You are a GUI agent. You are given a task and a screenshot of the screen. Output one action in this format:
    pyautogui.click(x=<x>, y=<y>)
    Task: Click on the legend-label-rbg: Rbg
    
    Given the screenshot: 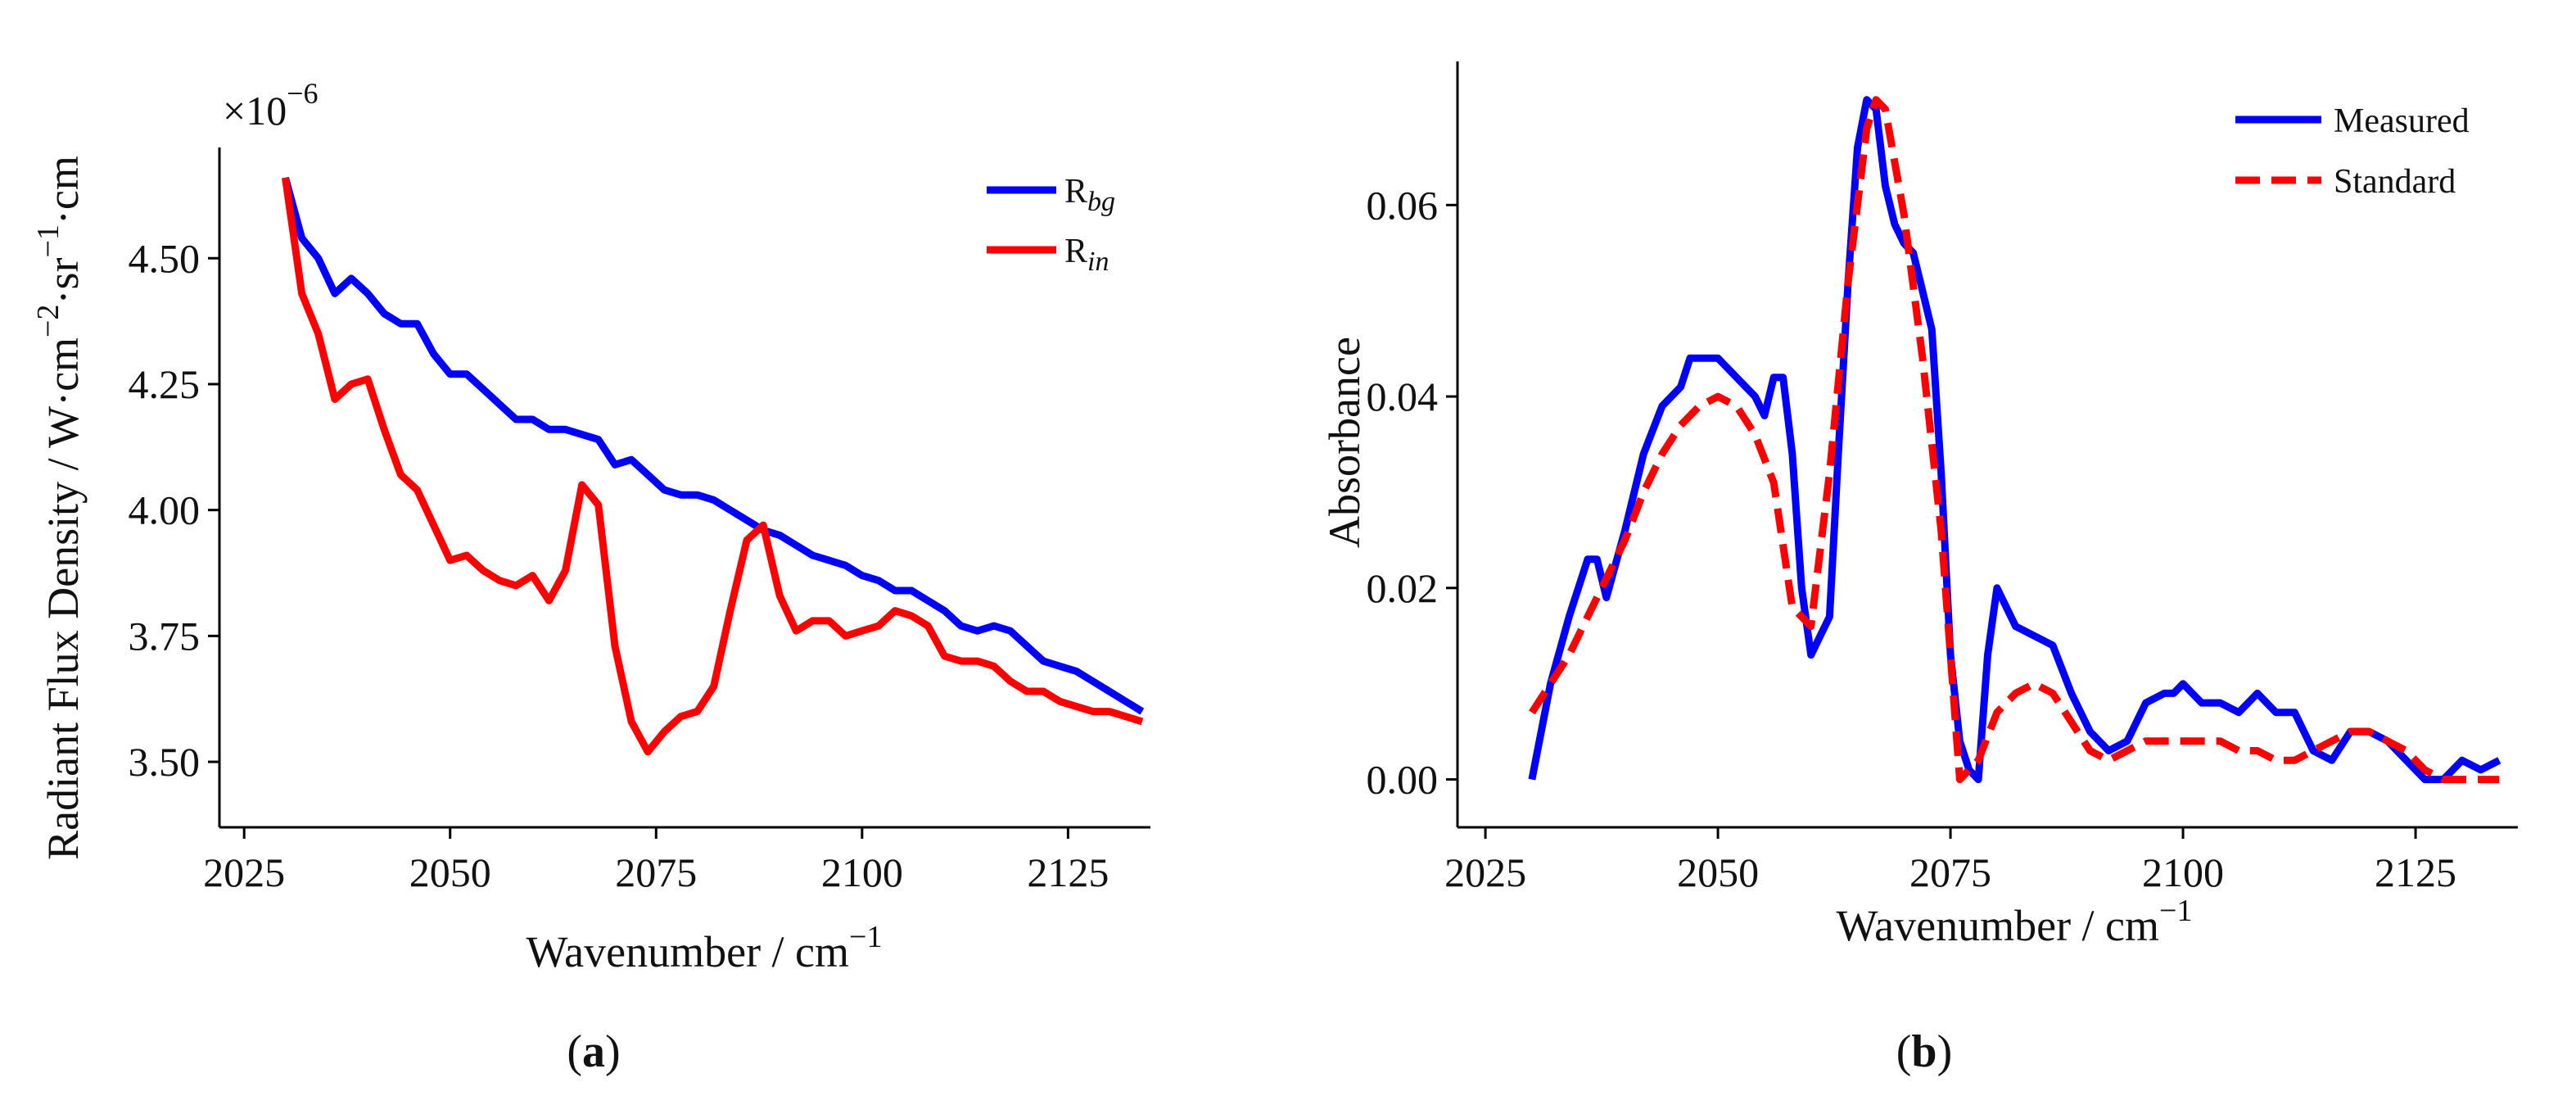 What is the action you would take?
    pyautogui.click(x=1089, y=195)
    